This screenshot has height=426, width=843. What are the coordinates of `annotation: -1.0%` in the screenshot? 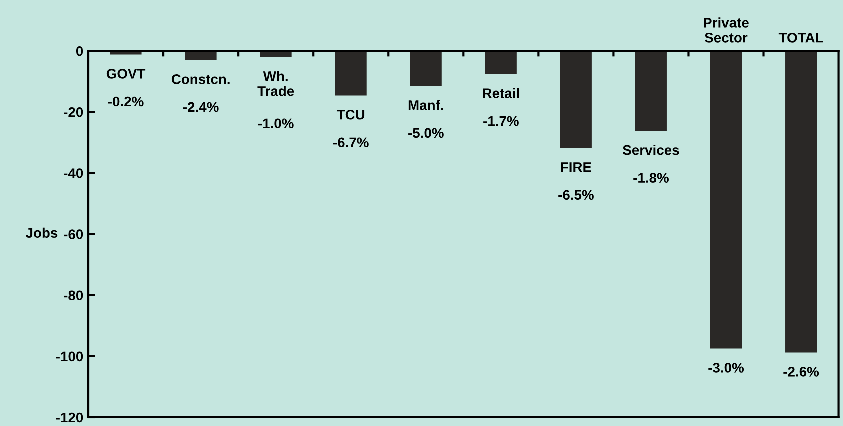 It's located at (276, 123).